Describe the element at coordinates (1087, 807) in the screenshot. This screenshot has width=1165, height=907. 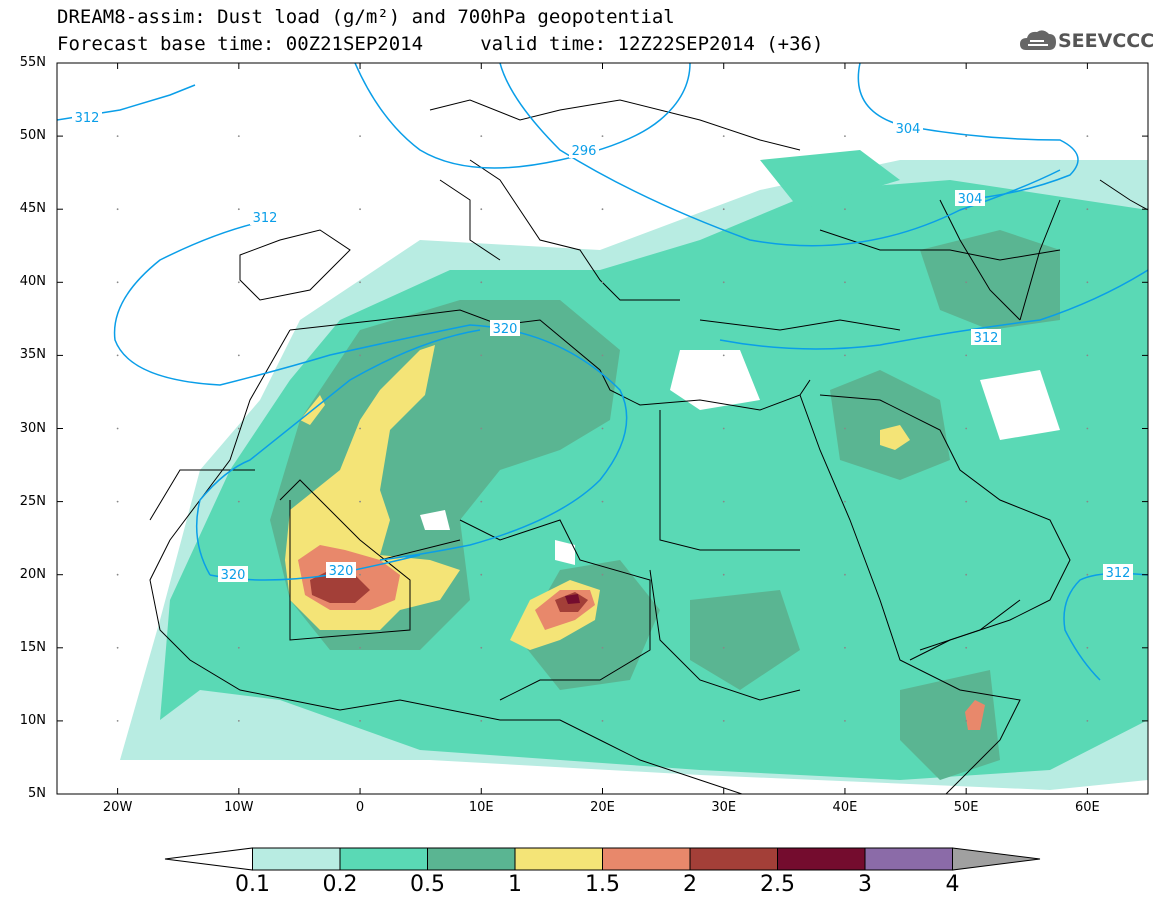
I see `lon-tick-label: 60E` at that location.